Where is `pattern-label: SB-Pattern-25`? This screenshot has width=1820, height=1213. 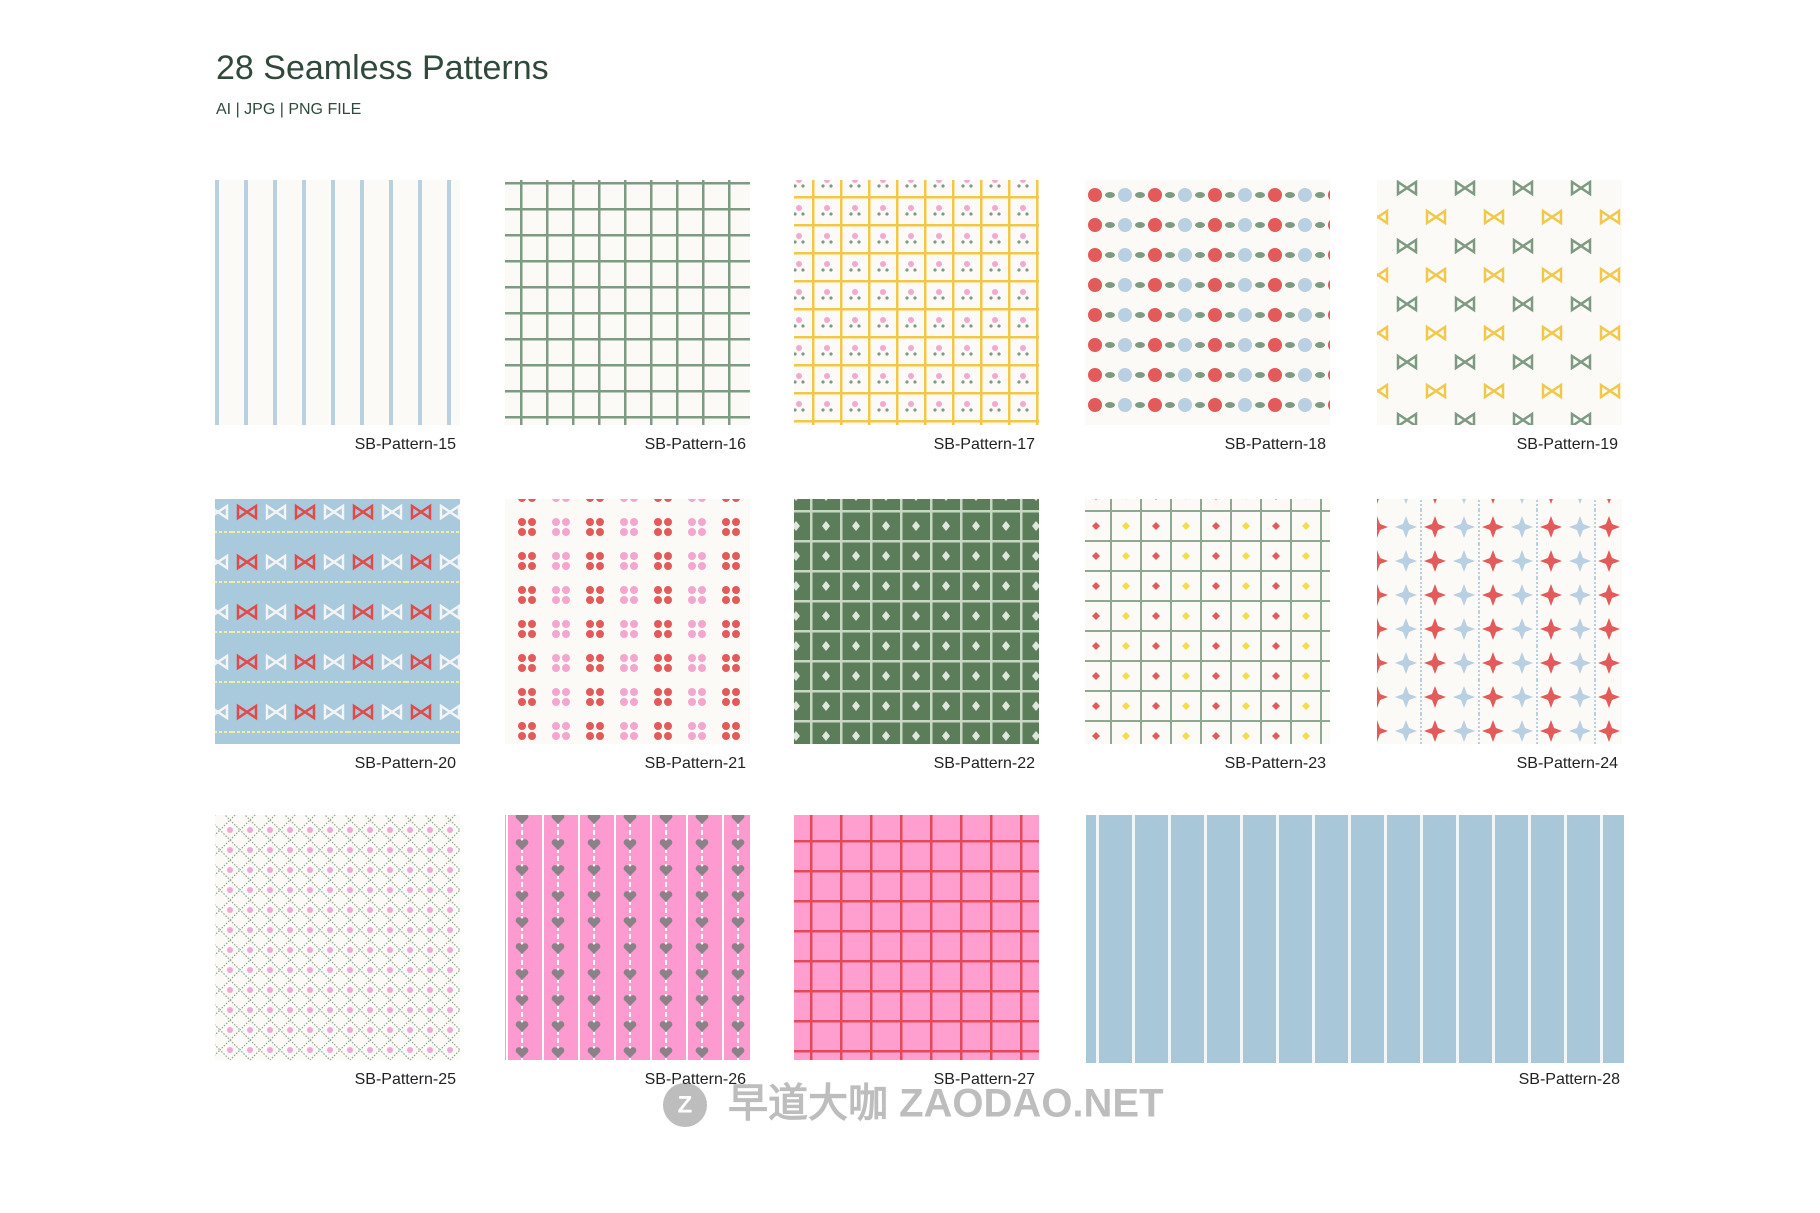
pattern-label: SB-Pattern-25 is located at coordinates (405, 1079).